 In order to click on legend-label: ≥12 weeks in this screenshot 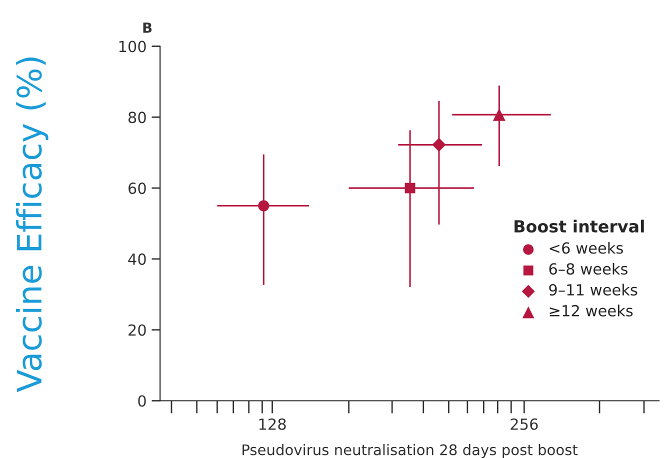, I will do `click(591, 310)`.